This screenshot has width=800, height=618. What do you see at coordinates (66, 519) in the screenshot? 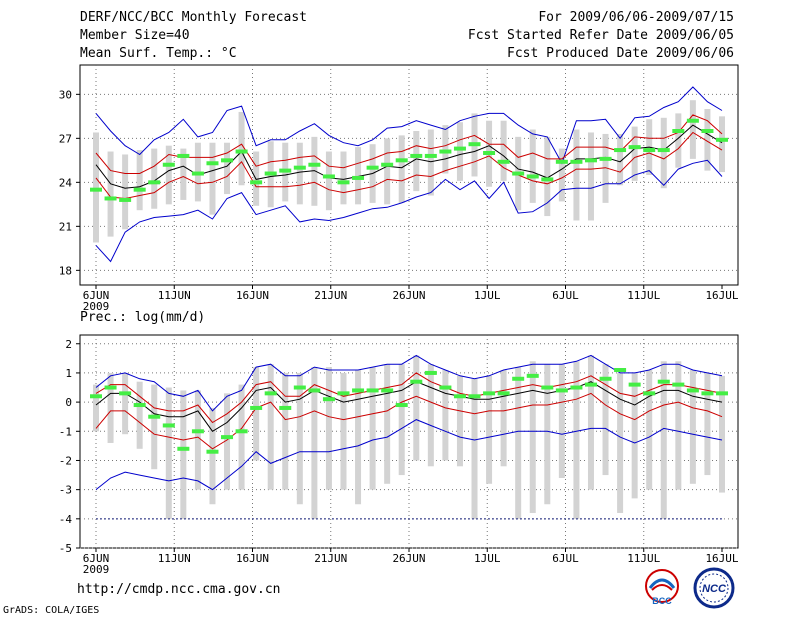
I see `y-tick-label: -4` at bounding box center [66, 519].